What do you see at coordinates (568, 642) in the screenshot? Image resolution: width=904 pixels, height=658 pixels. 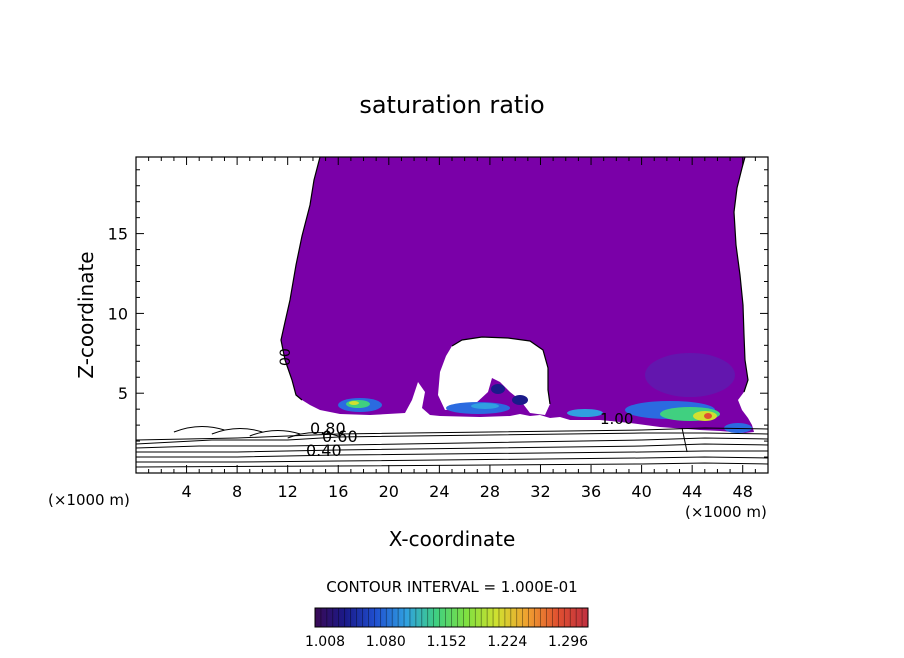 I see `colorbar-tick-label: 1.296` at bounding box center [568, 642].